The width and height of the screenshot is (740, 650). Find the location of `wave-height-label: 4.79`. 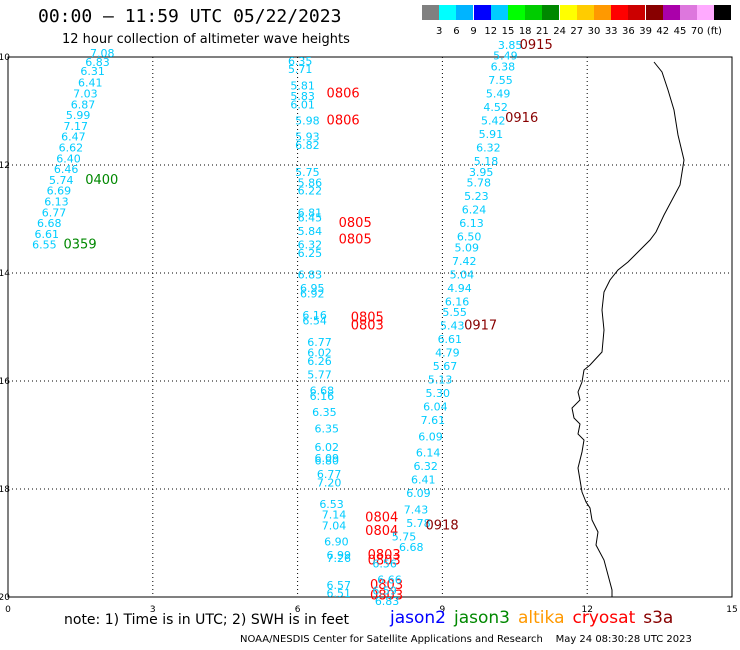

wave-height-label: 4.79 is located at coordinates (447, 353).